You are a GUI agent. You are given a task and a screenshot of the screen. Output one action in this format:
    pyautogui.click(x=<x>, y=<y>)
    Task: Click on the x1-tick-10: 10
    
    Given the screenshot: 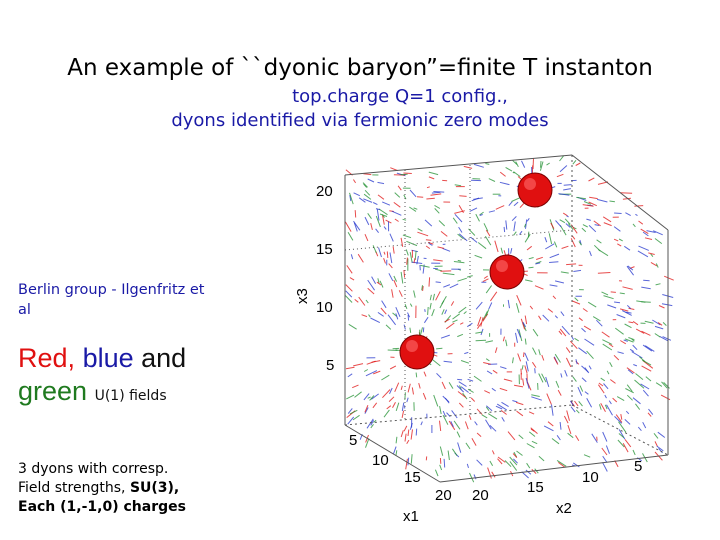 What is the action you would take?
    pyautogui.click(x=380, y=460)
    